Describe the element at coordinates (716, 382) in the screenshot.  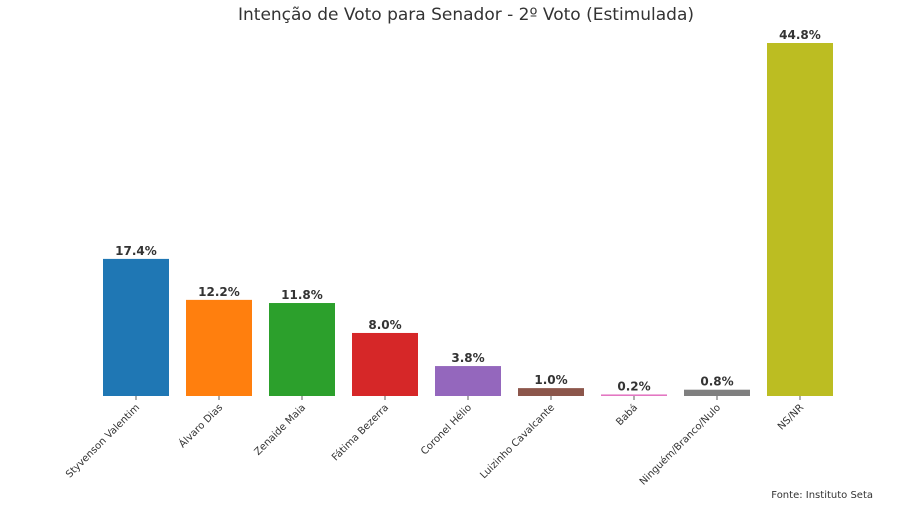
I see `value-label-ninguem-branco-nulo: 0.8%` at that location.